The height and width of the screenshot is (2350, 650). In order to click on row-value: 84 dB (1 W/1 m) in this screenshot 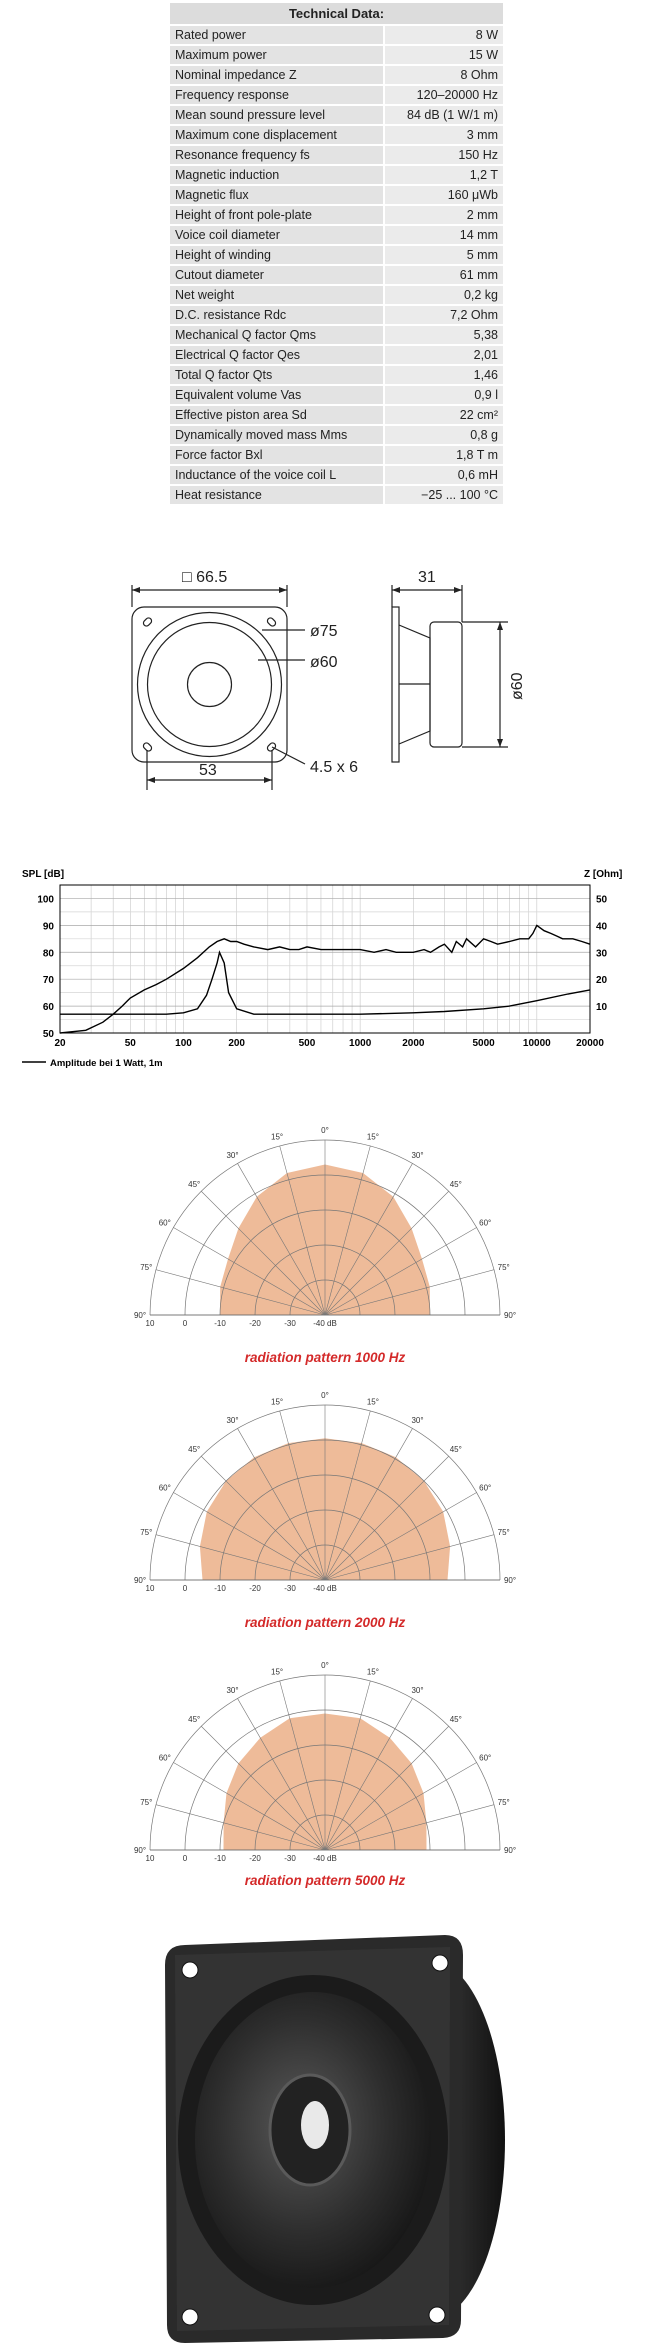, I will do `click(442, 115)`.